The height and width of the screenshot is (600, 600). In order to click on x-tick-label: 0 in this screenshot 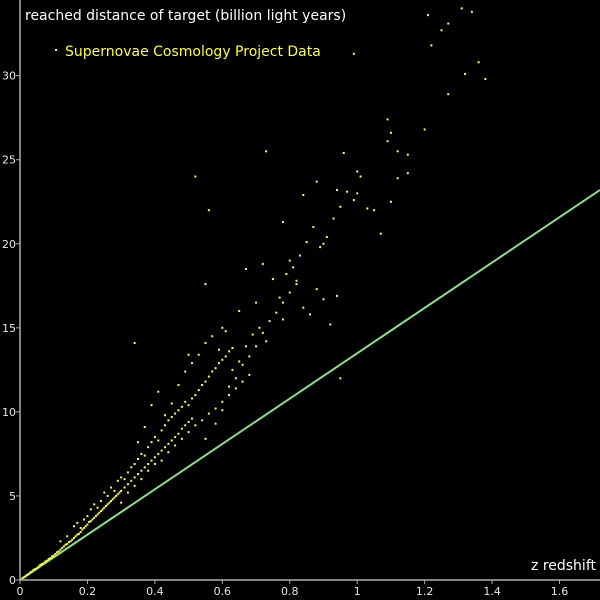, I will do `click(20, 591)`.